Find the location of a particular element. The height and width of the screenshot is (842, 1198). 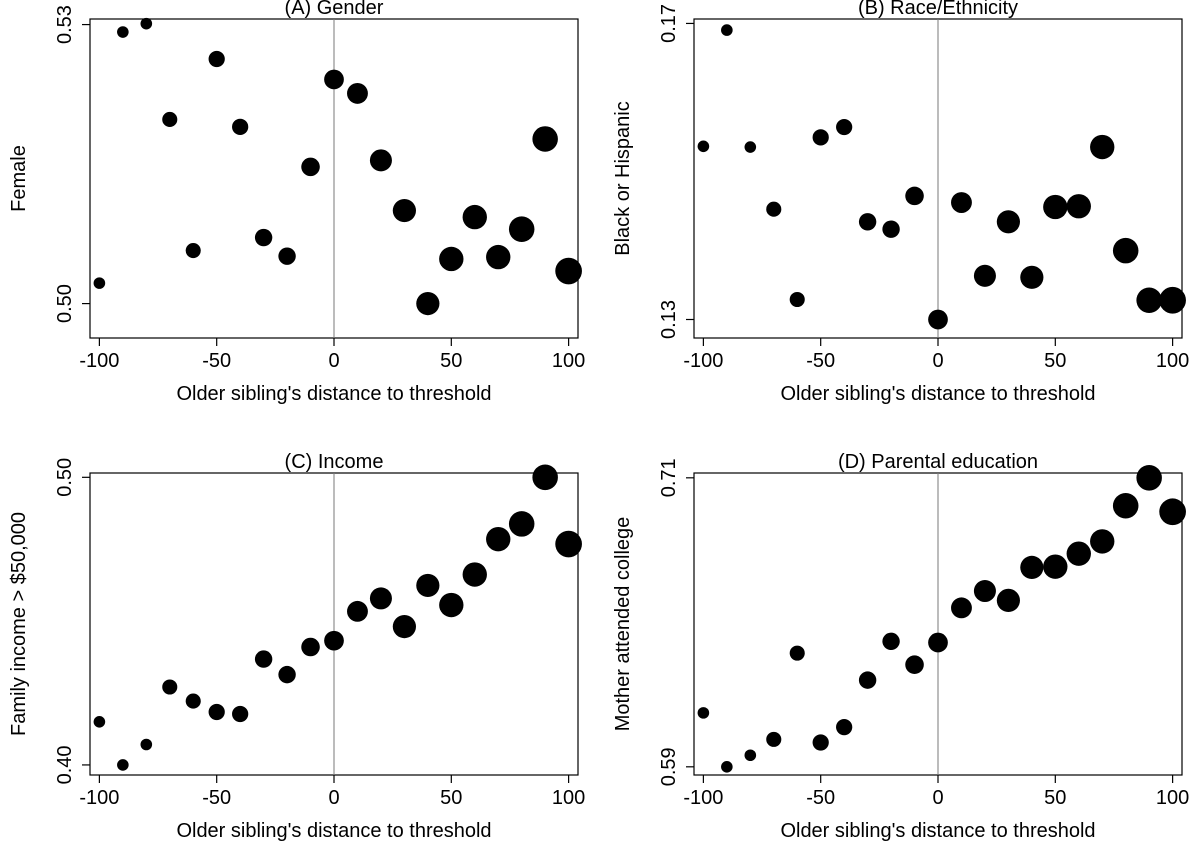

y-tick-label: 0.50 is located at coordinates (65, 303).